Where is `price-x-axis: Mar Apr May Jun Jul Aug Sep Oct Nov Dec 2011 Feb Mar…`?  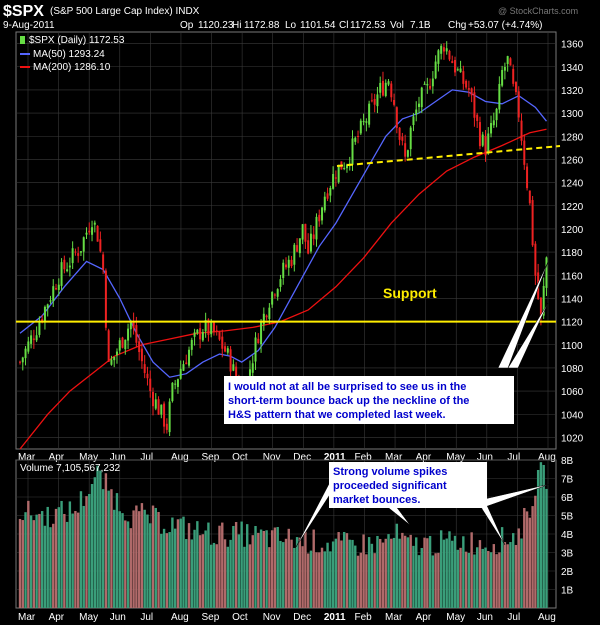
price-x-axis: Mar Apr May Jun Jul Aug Sep Oct Nov Dec 2011 Feb Mar… is located at coordinates (287, 457).